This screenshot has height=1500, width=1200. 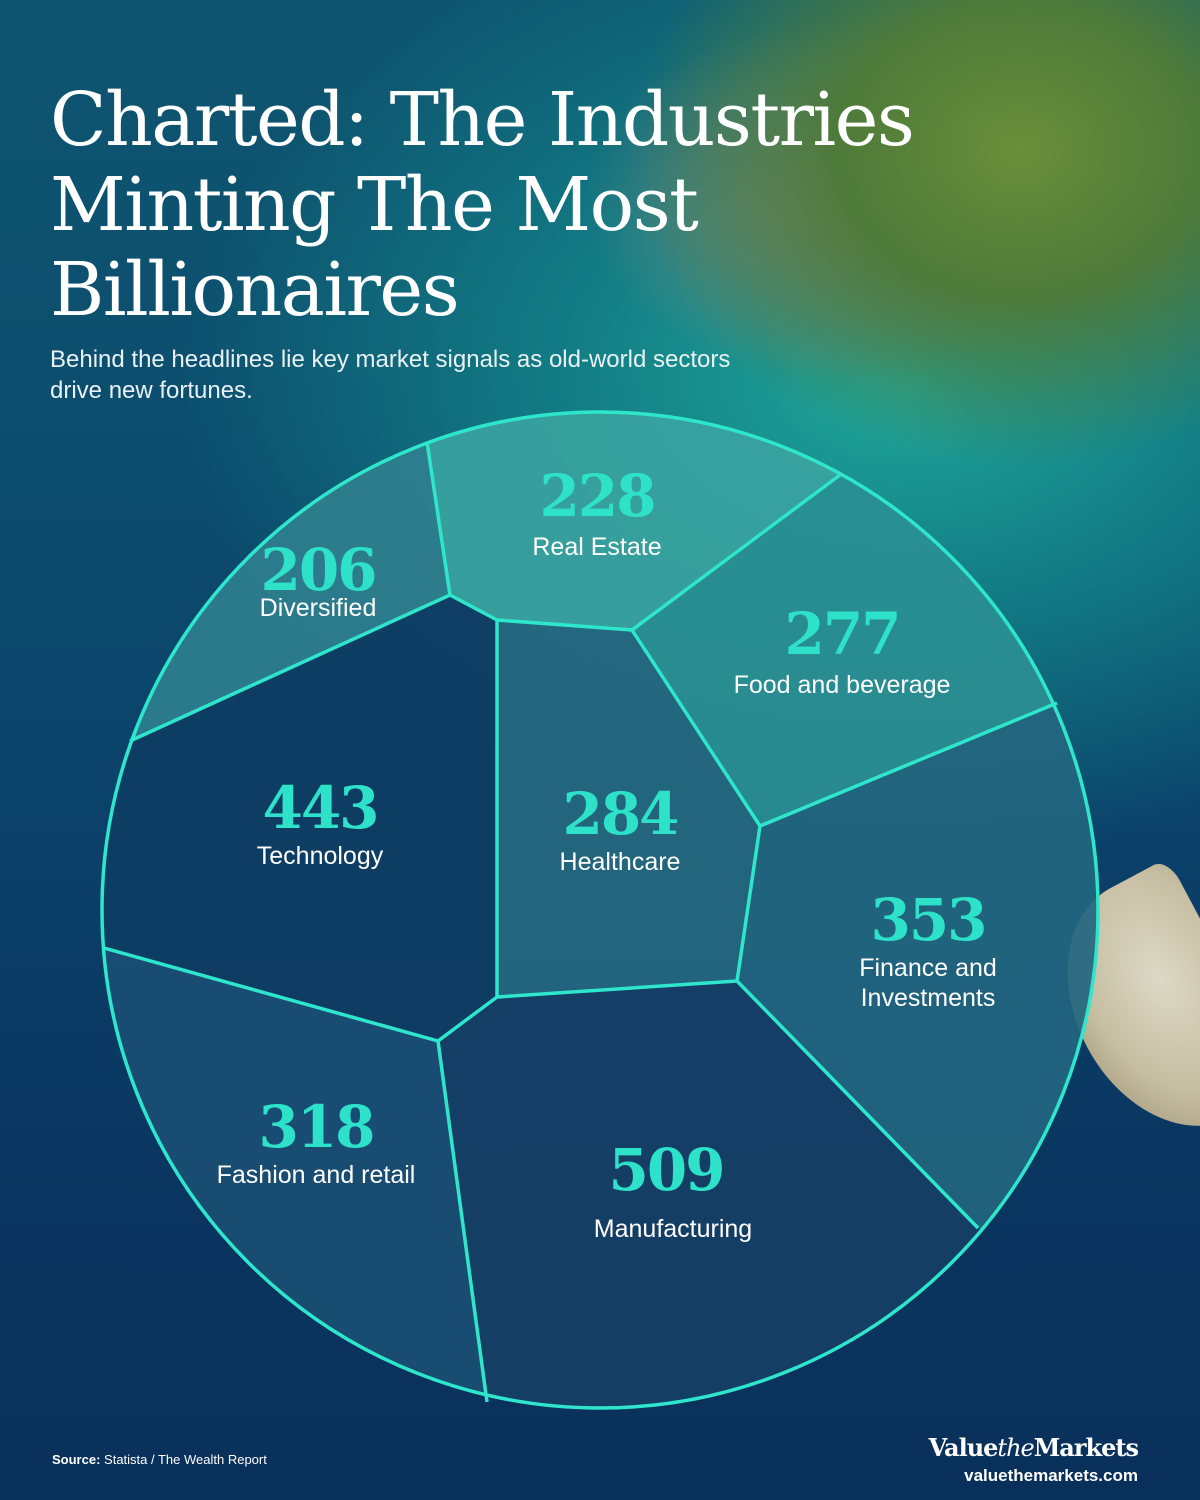 I want to click on logo-part-the: the, so click(x=1015, y=1448).